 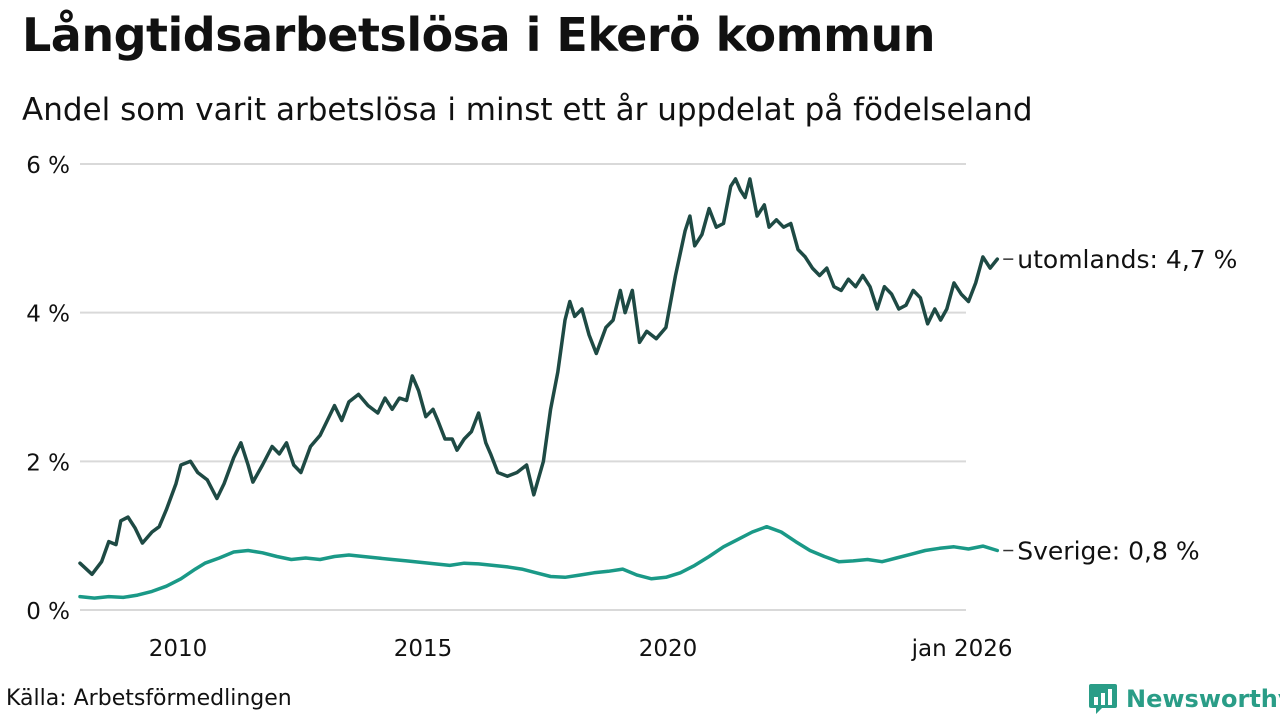 I want to click on end-label-utomlands: utomlands: 4,7 %, so click(x=1127, y=259).